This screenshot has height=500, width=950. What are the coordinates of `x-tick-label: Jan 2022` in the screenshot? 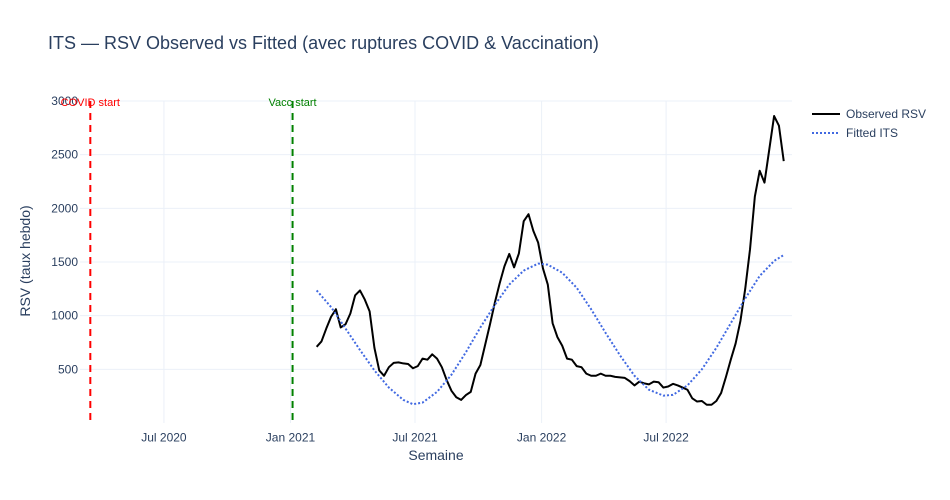 It's located at (542, 437).